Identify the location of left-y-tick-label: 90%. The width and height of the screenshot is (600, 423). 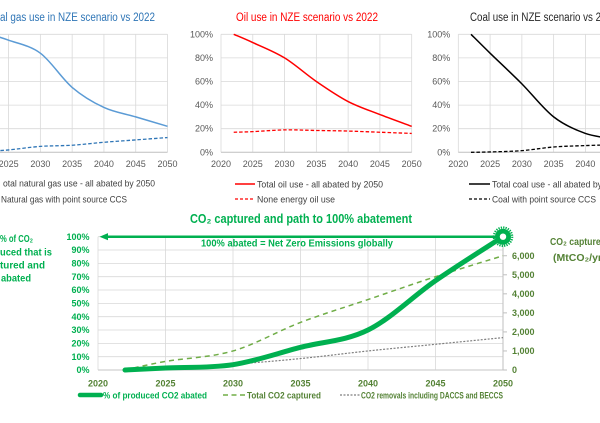
(80, 250).